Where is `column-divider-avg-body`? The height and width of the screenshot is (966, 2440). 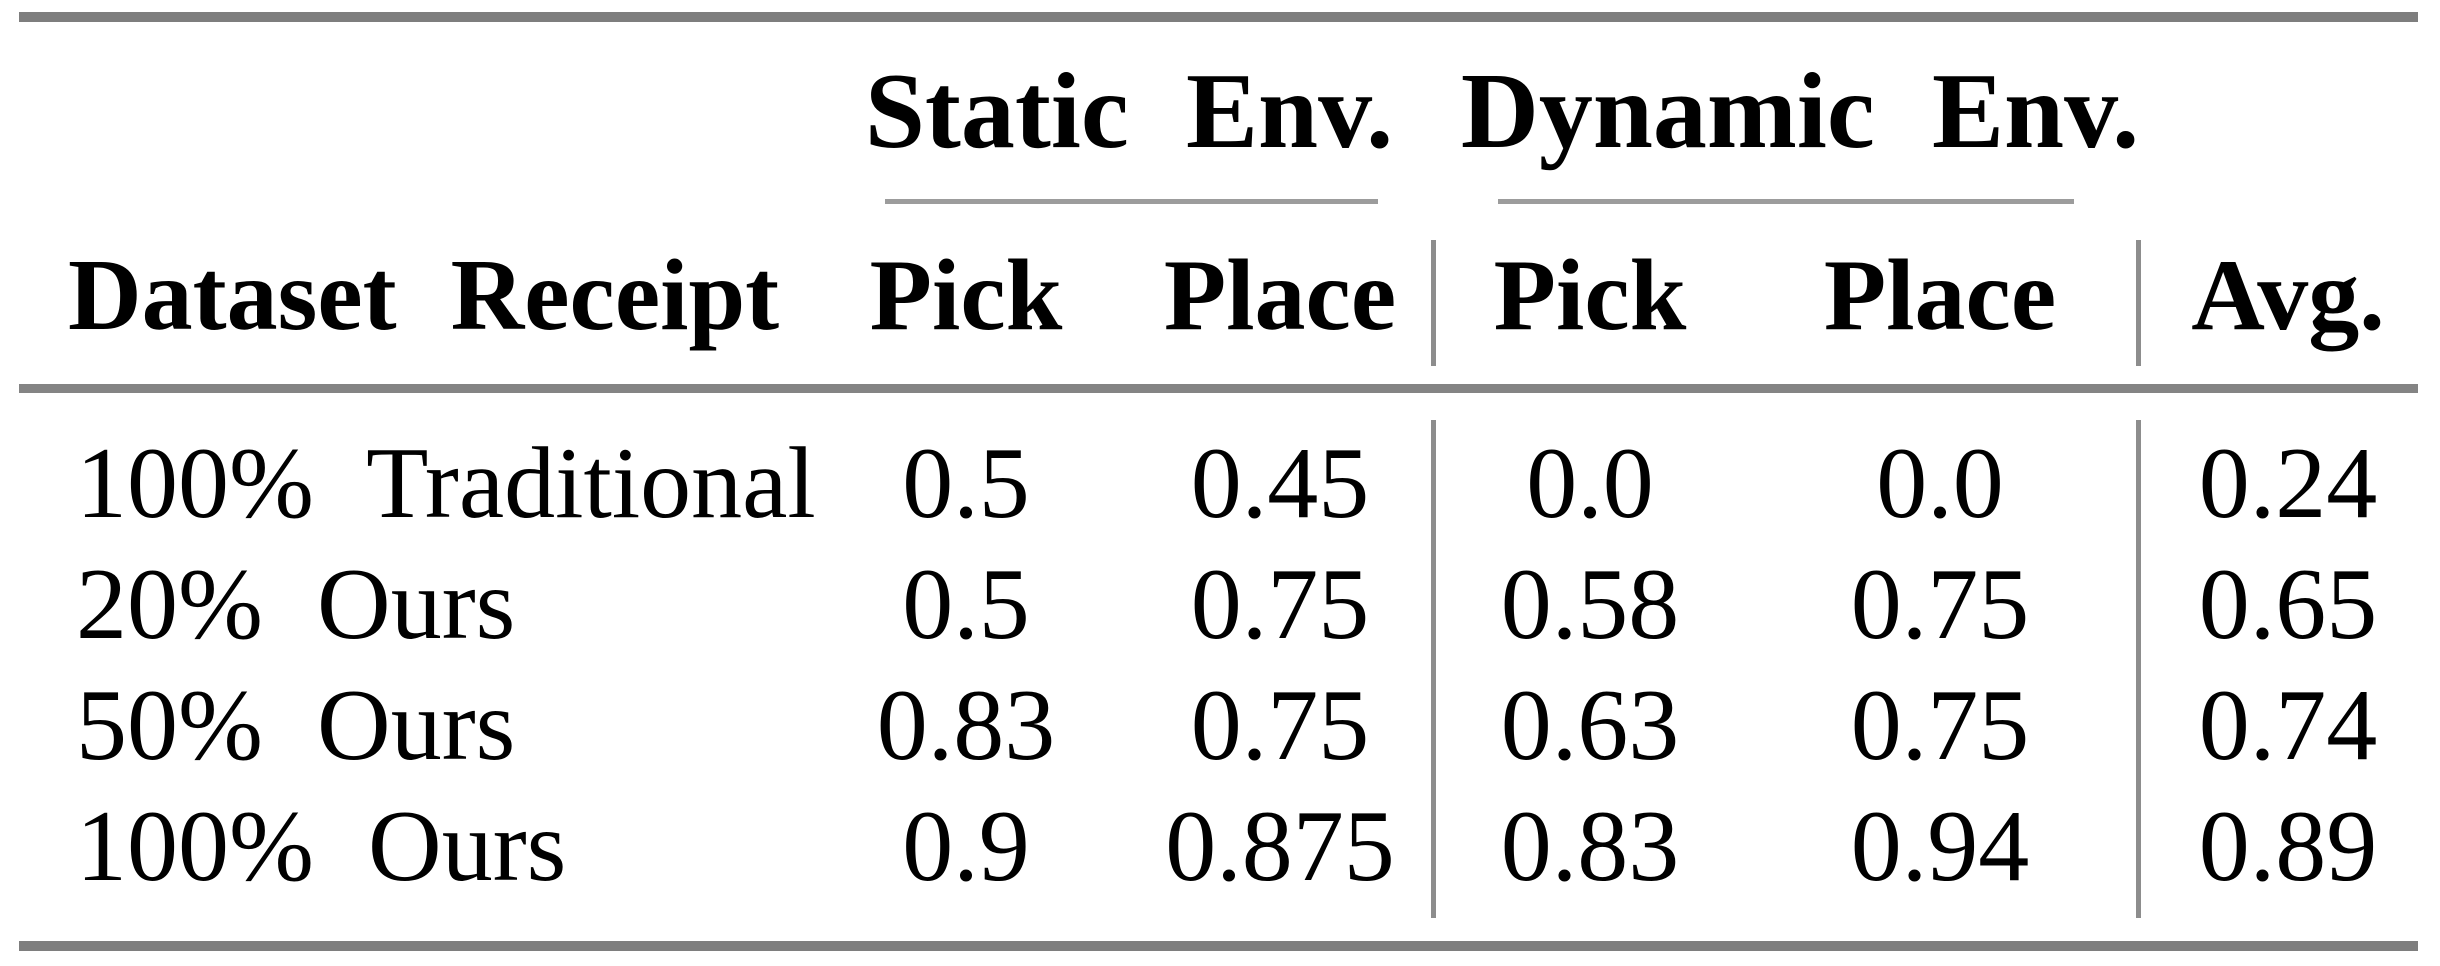
column-divider-avg-body is located at coordinates (2138, 669).